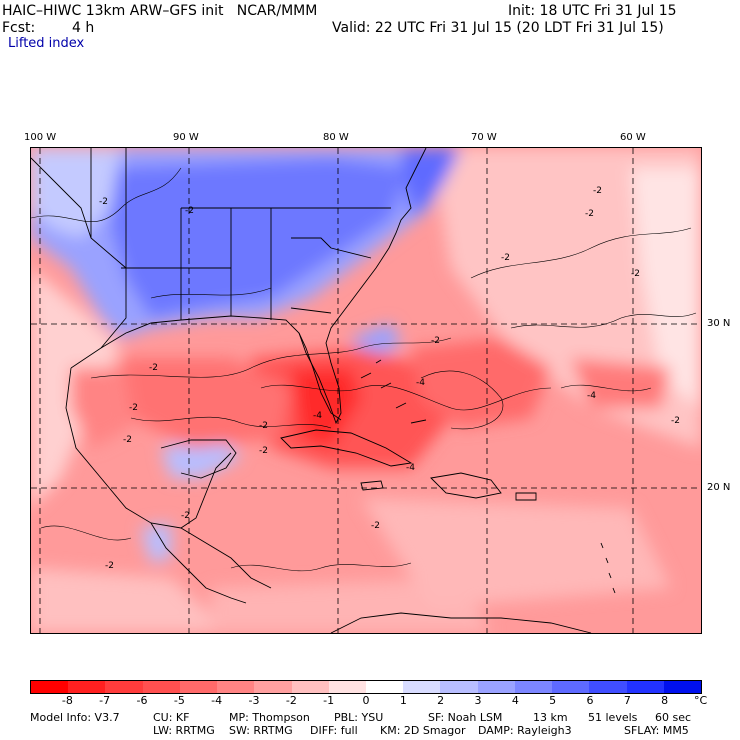 The height and width of the screenshot is (740, 740). I want to click on colorbar-tick-label: 0, so click(366, 700).